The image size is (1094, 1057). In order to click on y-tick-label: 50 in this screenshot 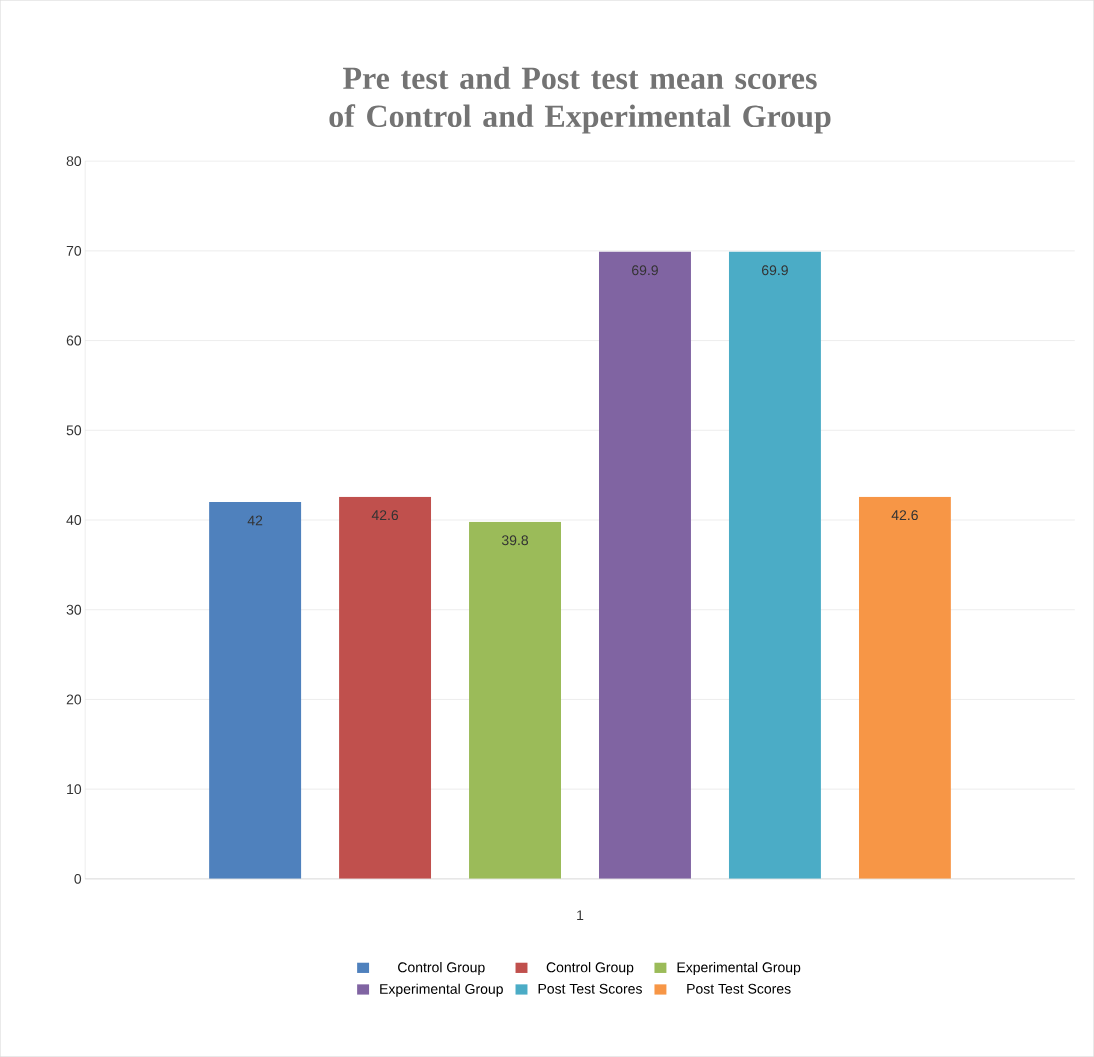, I will do `click(74, 430)`.